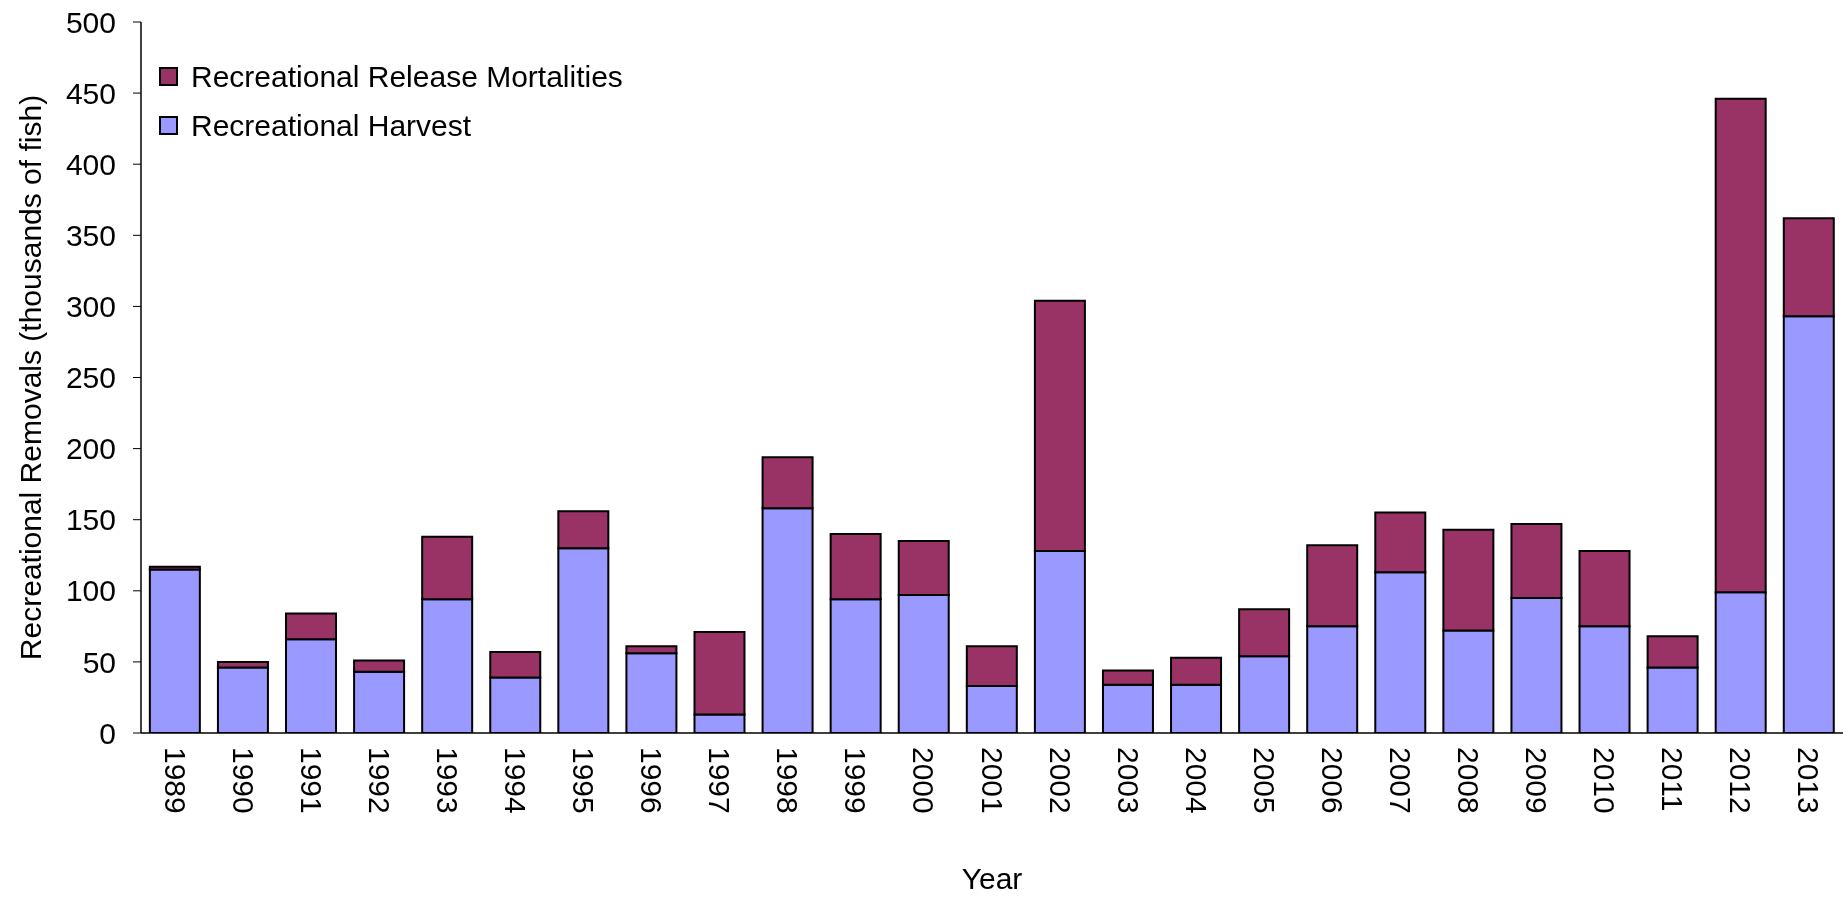 This screenshot has width=1845, height=900. I want to click on x-tick-label: 2002, so click(1060, 780).